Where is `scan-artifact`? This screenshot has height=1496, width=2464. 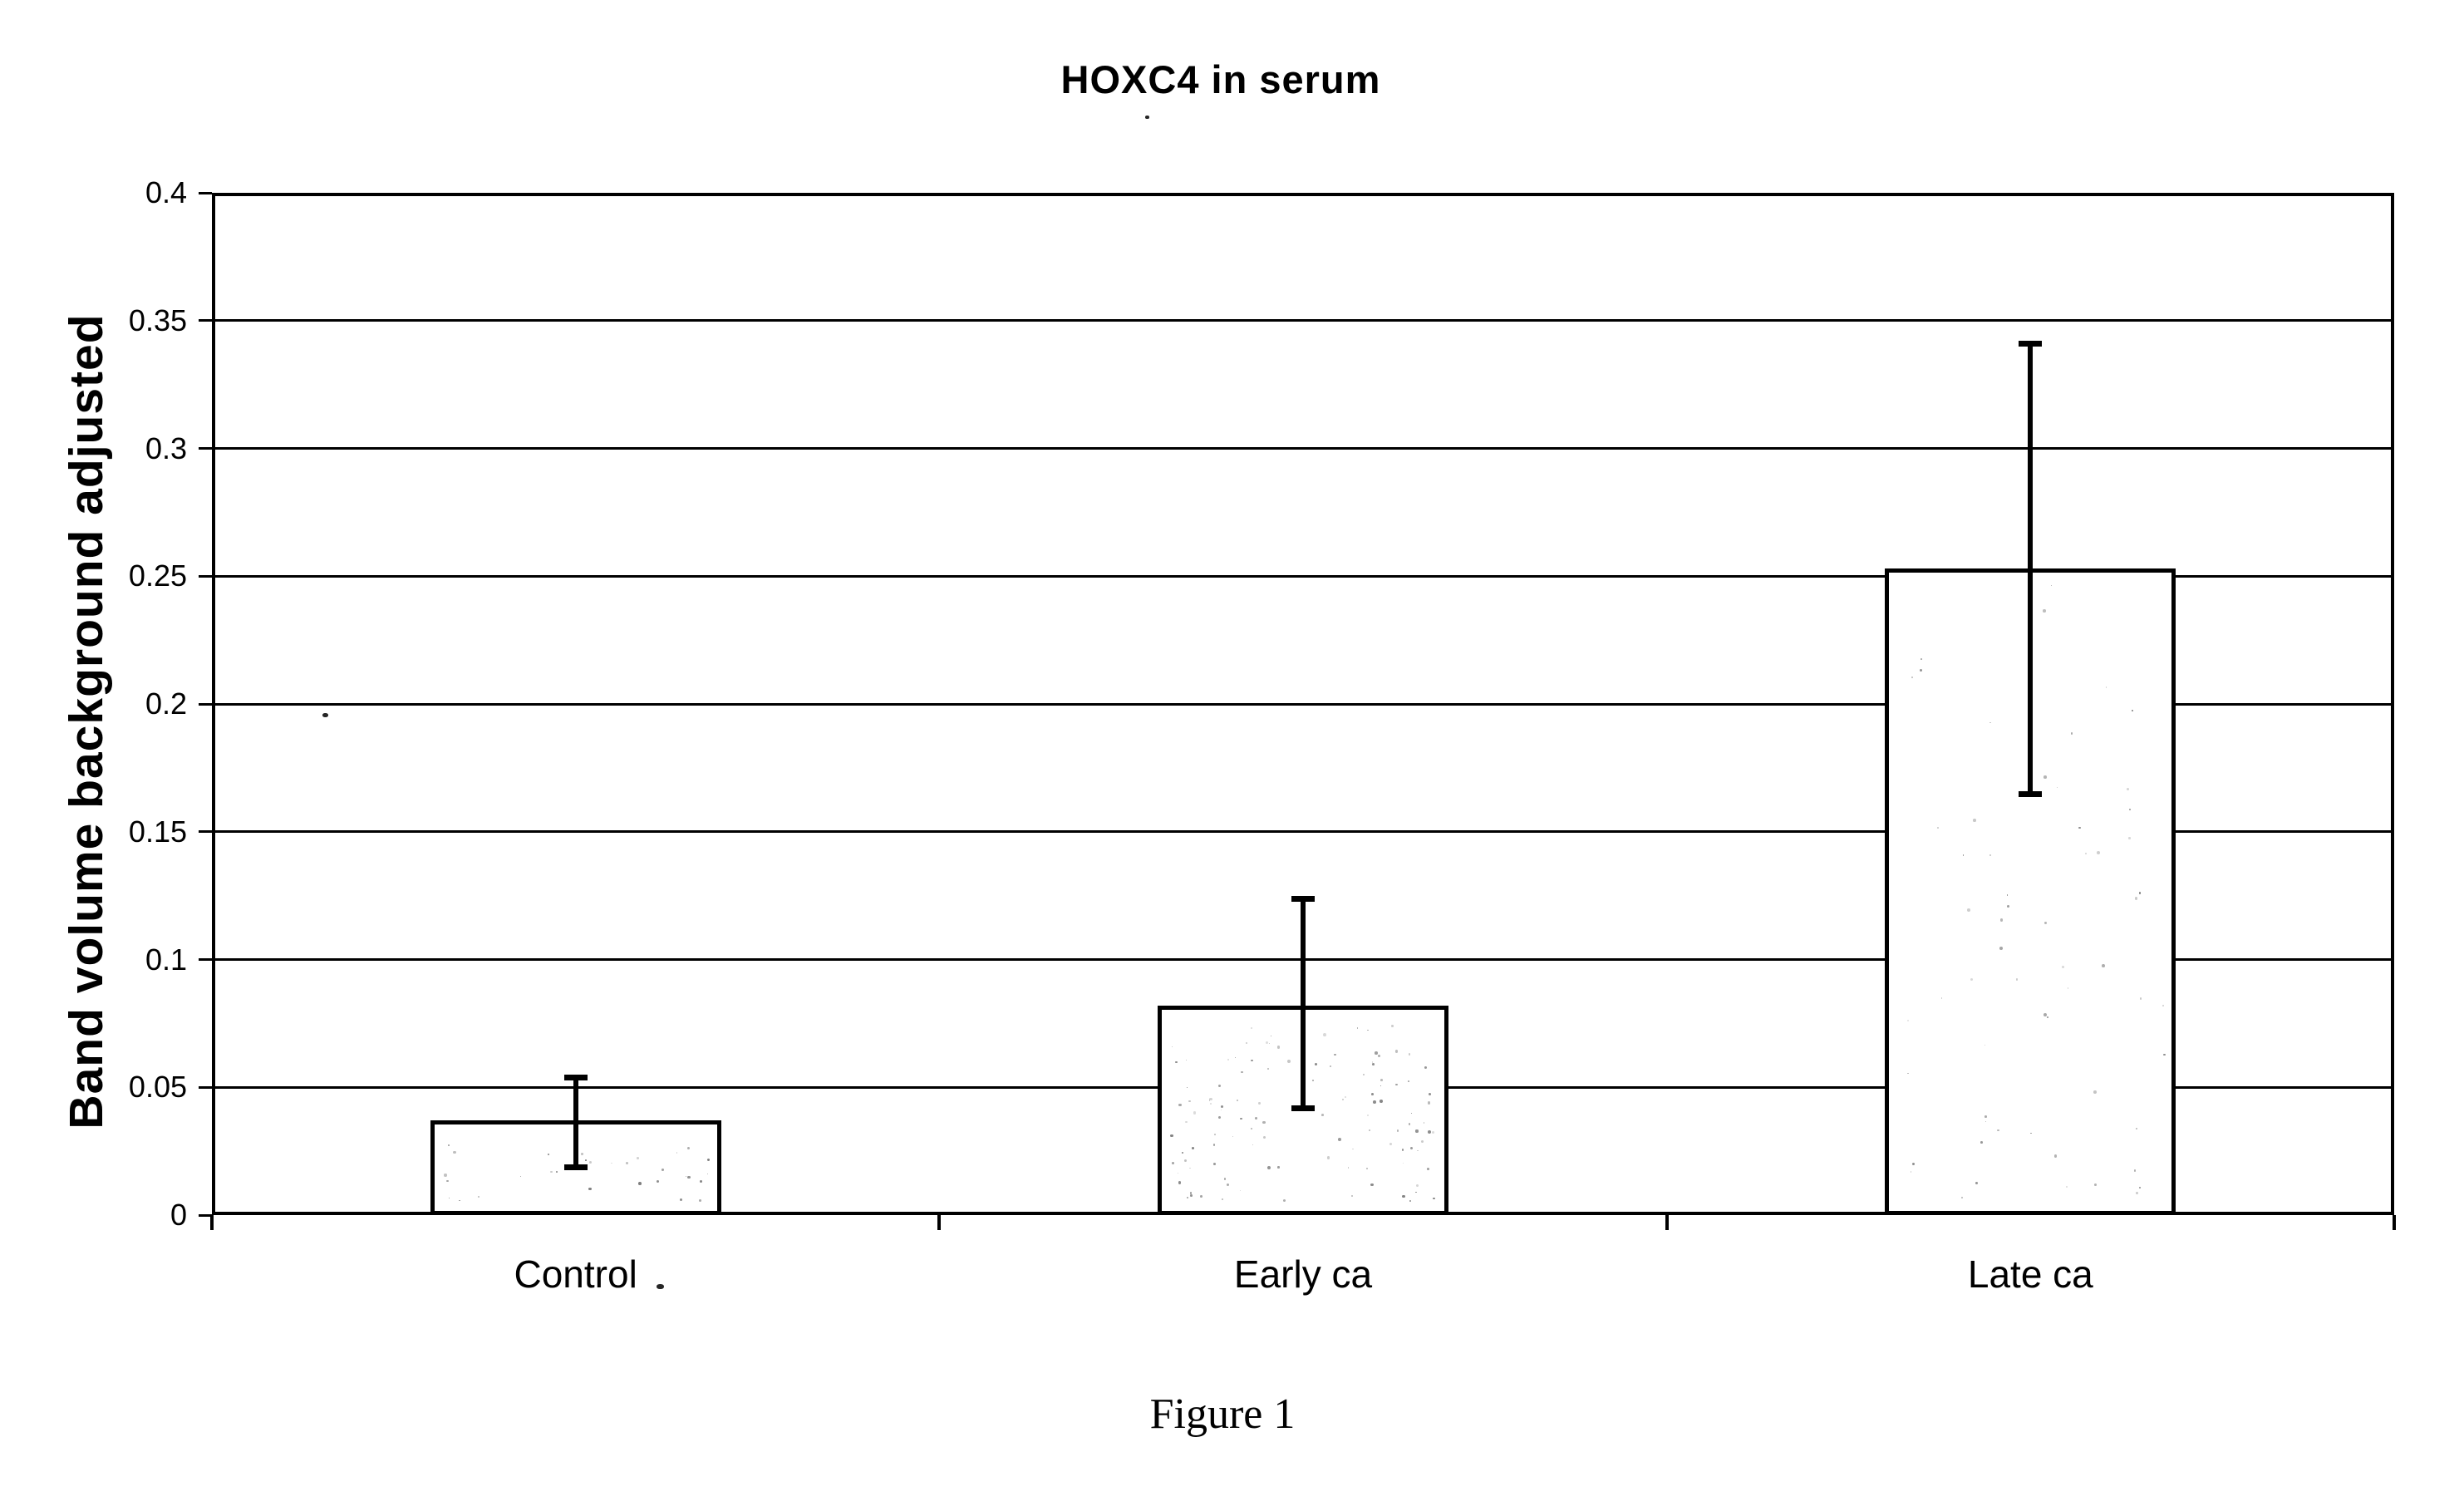 scan-artifact is located at coordinates (660, 1286).